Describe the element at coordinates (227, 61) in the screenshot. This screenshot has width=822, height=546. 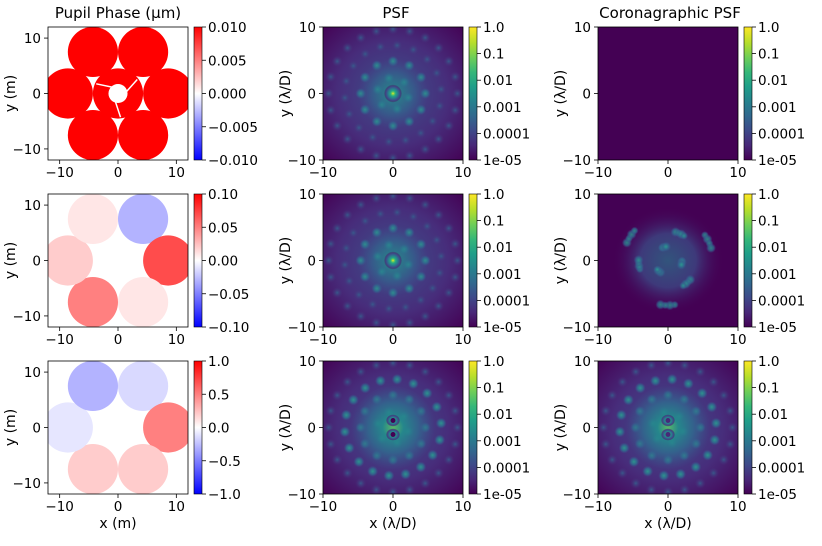
I see `colorbar-tick-label: 0.005` at that location.